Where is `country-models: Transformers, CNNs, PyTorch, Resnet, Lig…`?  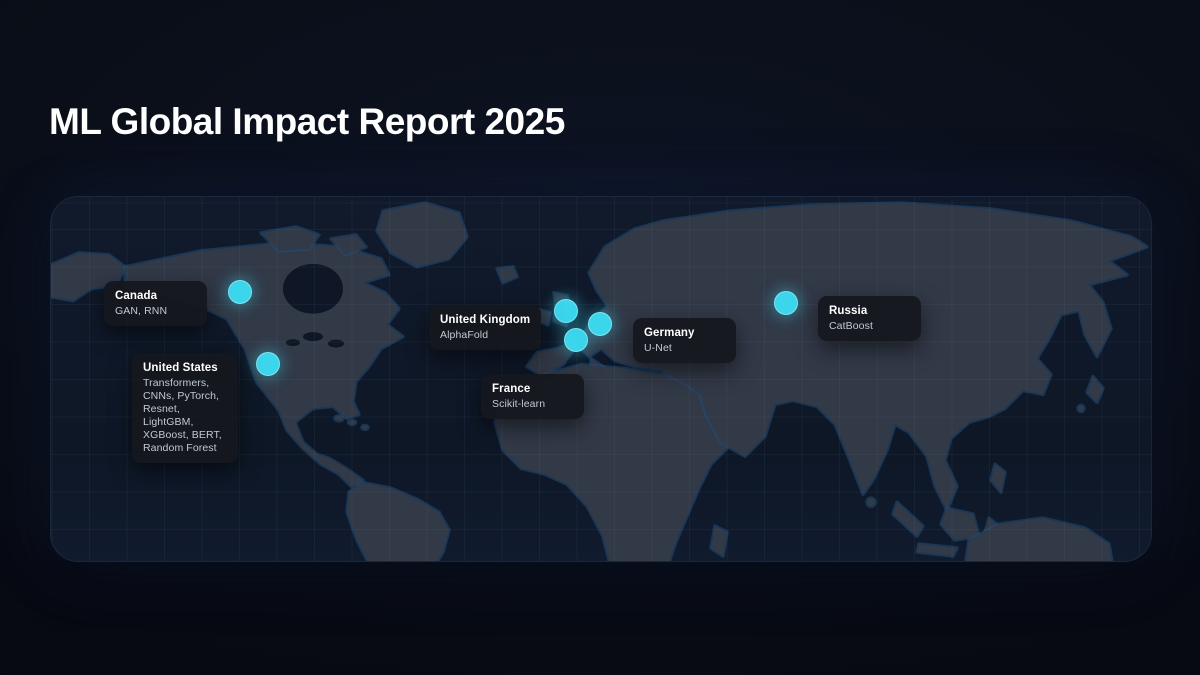 country-models: Transformers, CNNs, PyTorch, Resnet, Lig… is located at coordinates (182, 415).